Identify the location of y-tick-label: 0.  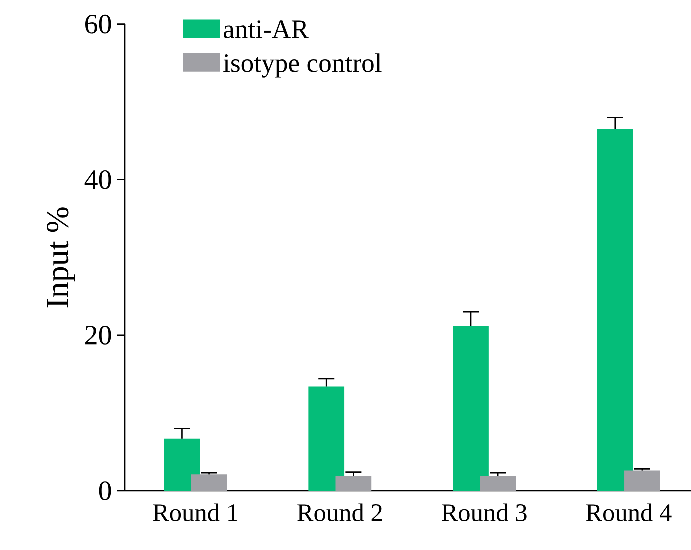
(105, 491).